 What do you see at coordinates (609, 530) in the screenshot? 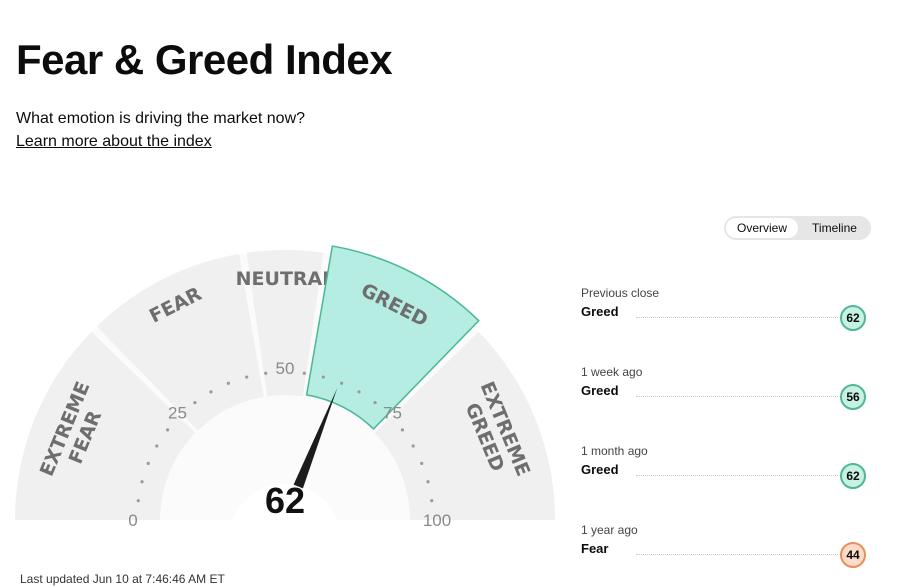
I see `history-label: 1 year ago` at bounding box center [609, 530].